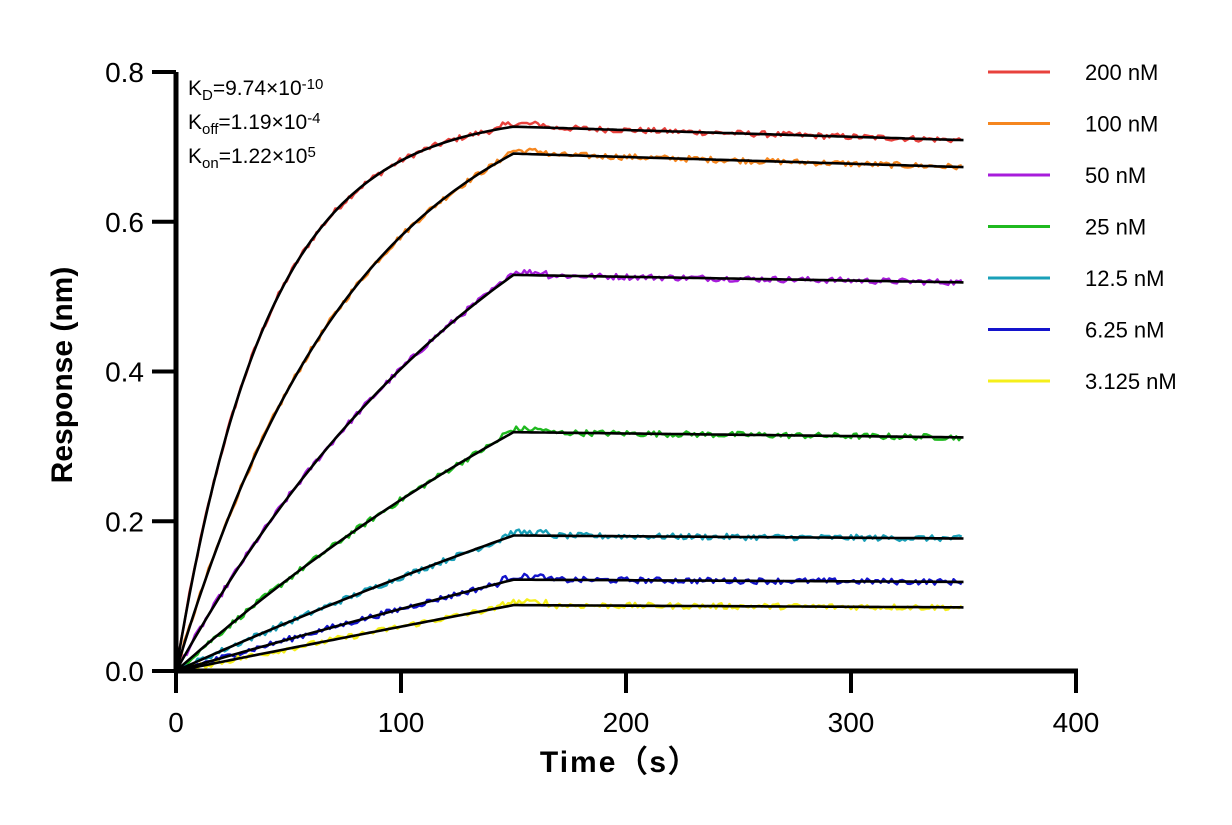 The height and width of the screenshot is (825, 1232). Describe the element at coordinates (620, 762) in the screenshot. I see `x-axis-title: Time（s）` at that location.